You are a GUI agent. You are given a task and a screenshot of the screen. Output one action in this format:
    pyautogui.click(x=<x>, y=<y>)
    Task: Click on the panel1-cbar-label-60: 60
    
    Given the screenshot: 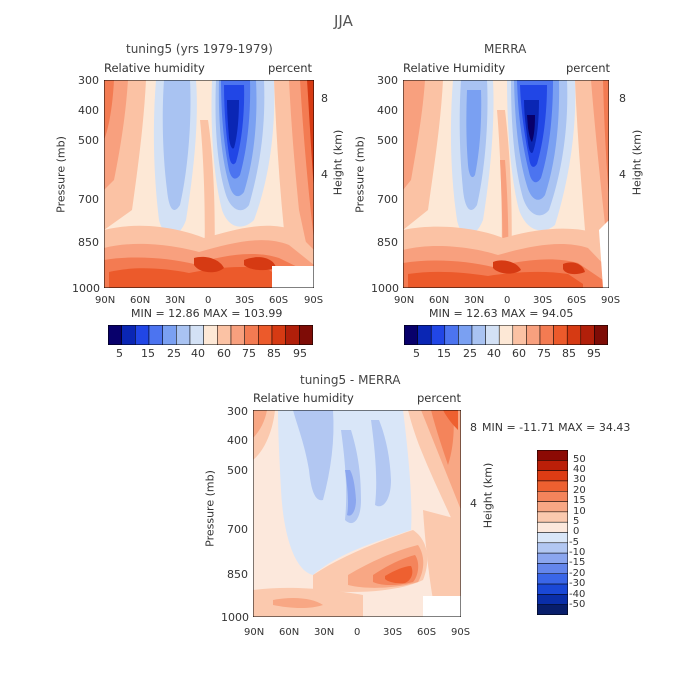 What is the action you would take?
    pyautogui.click(x=224, y=353)
    